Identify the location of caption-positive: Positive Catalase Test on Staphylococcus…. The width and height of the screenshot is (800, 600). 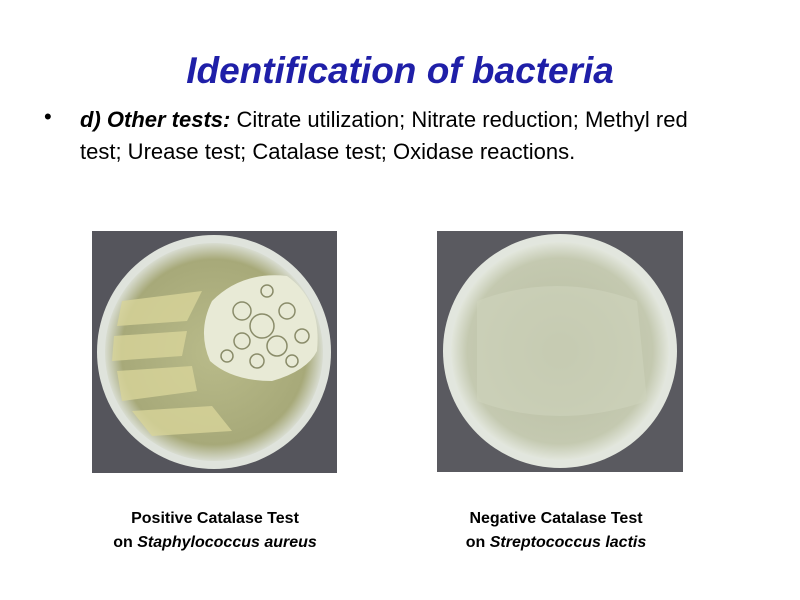
(215, 531).